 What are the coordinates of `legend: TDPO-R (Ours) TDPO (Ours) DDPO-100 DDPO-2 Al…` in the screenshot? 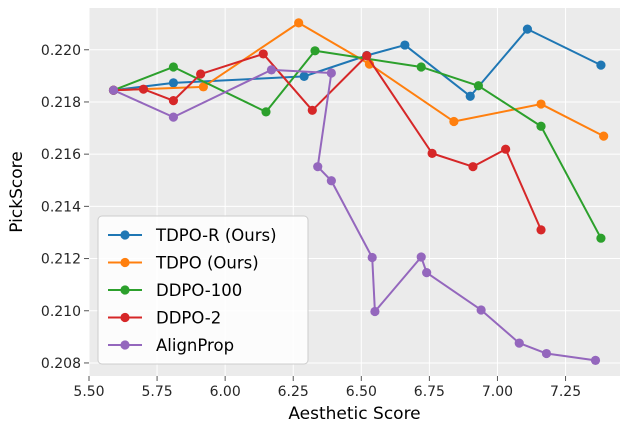 It's located at (203, 290).